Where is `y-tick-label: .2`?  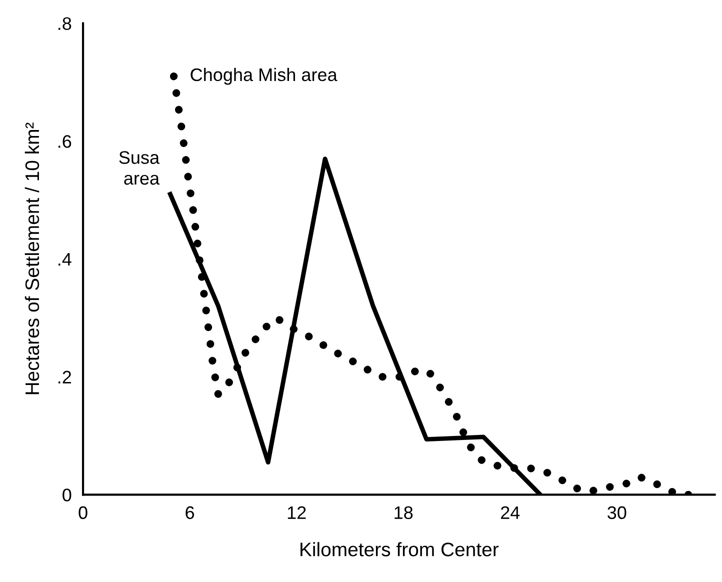
y-tick-label: .2 is located at coordinates (65, 377).